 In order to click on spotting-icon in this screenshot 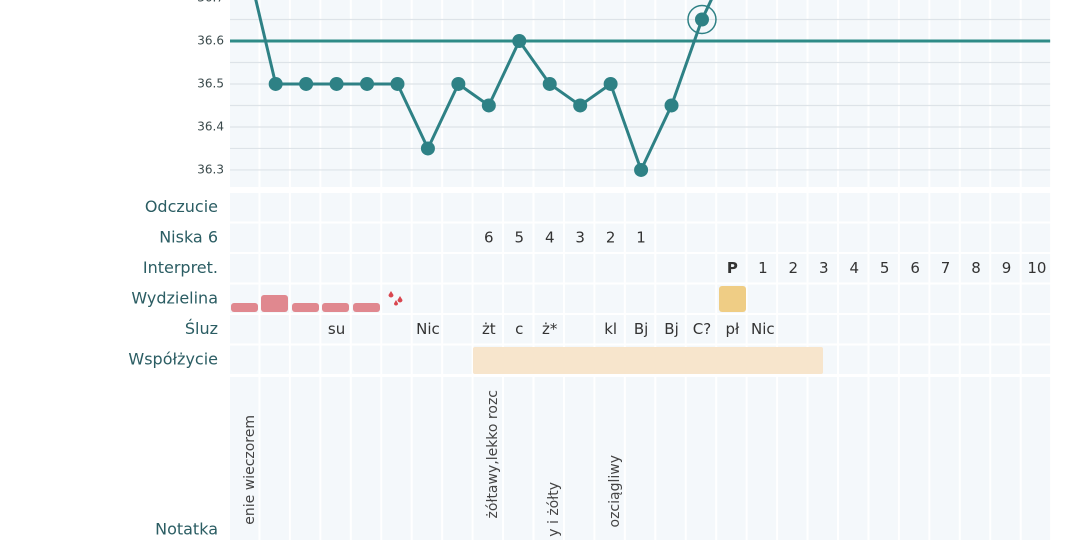, I will do `click(395, 298)`.